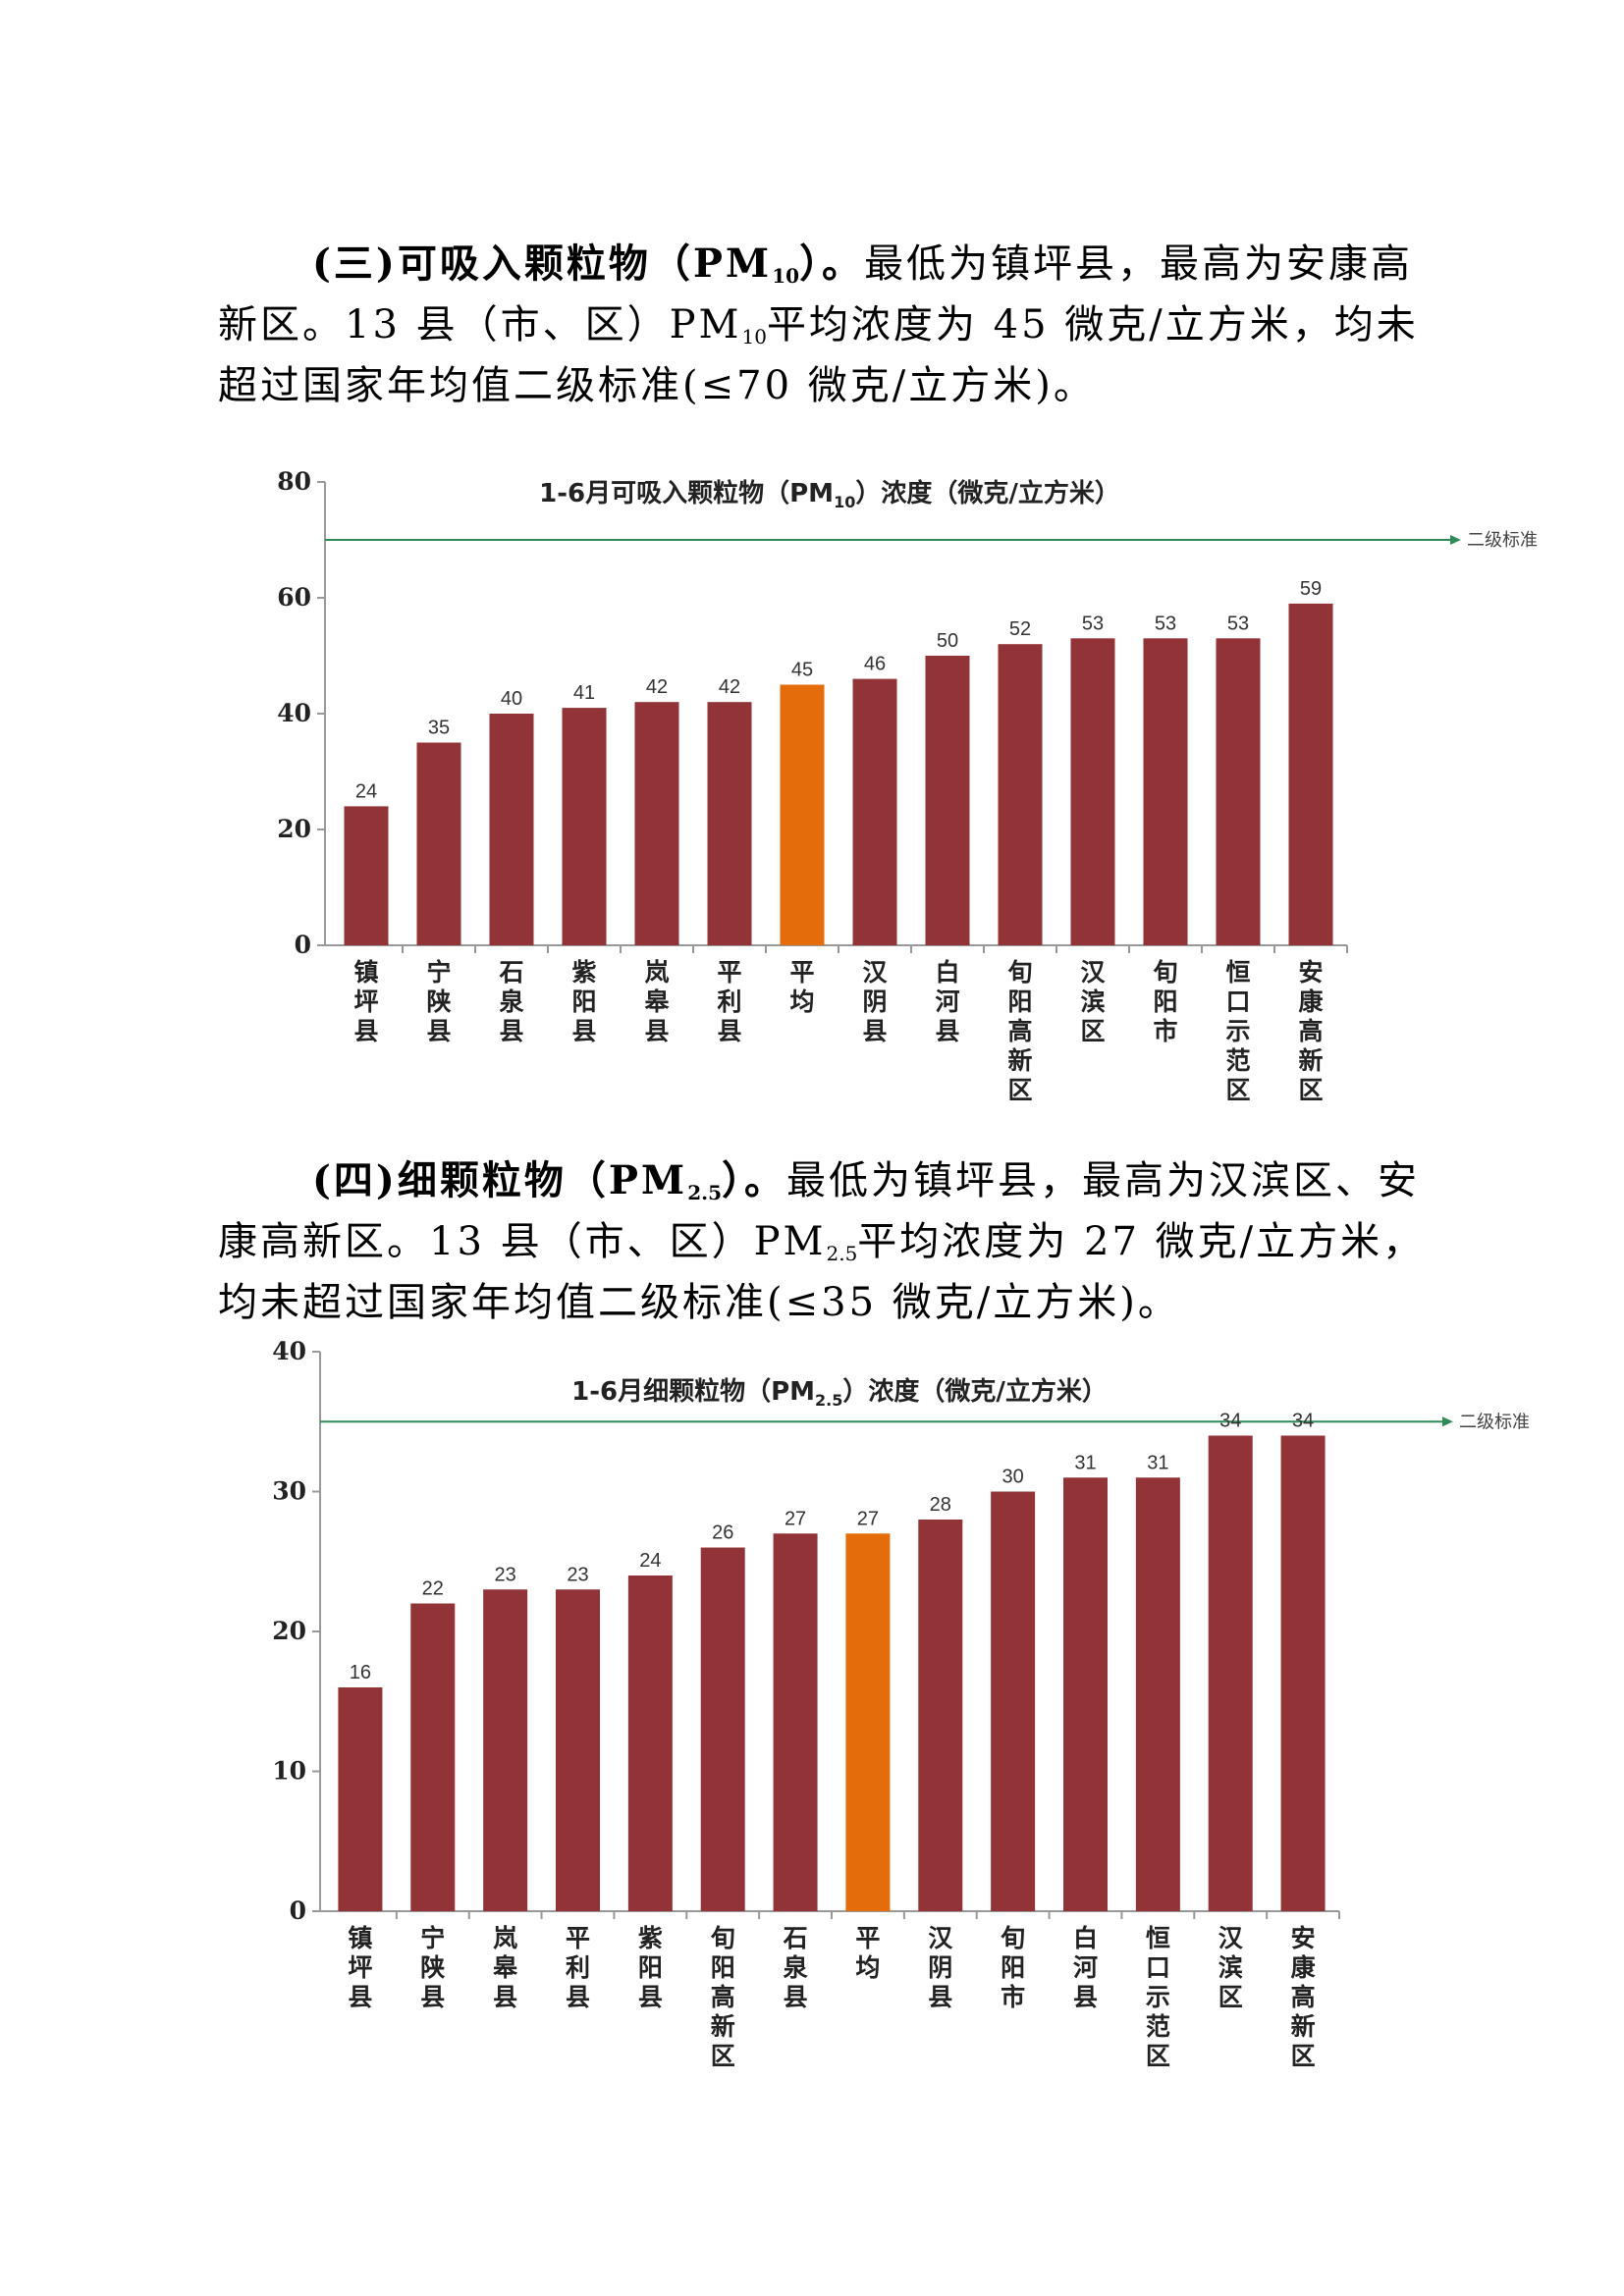 The width and height of the screenshot is (1624, 2296). What do you see at coordinates (294, 482) in the screenshot?
I see `y-tick-label: 80` at bounding box center [294, 482].